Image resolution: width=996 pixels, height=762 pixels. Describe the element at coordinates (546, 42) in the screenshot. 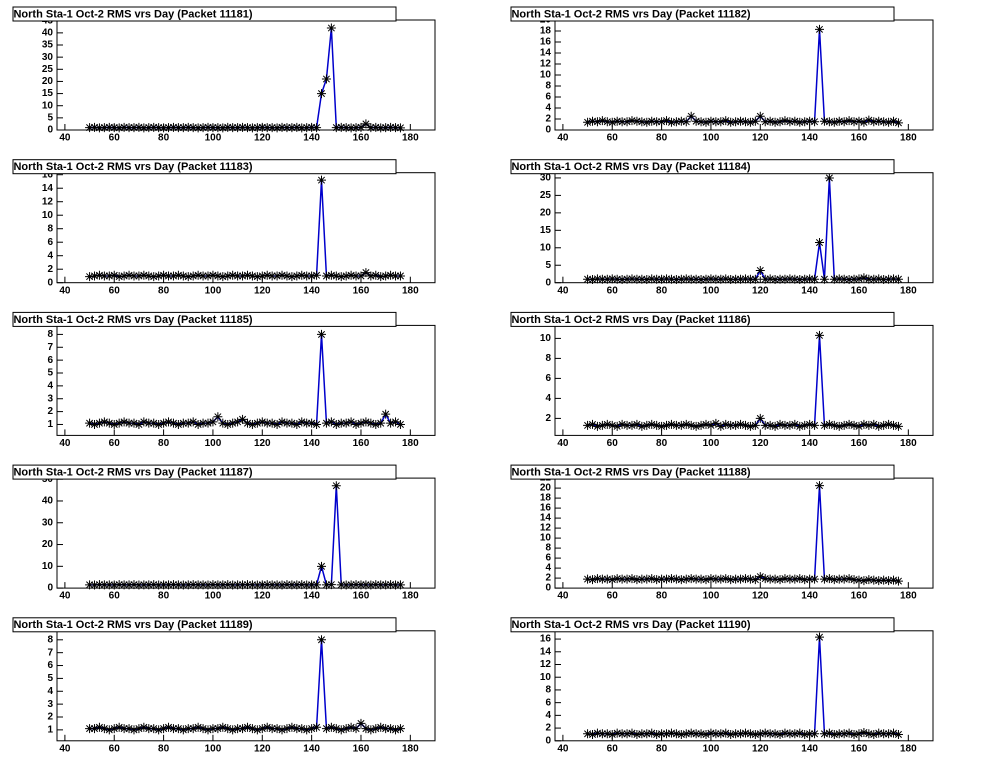

I see `y-tick-label: 16` at that location.